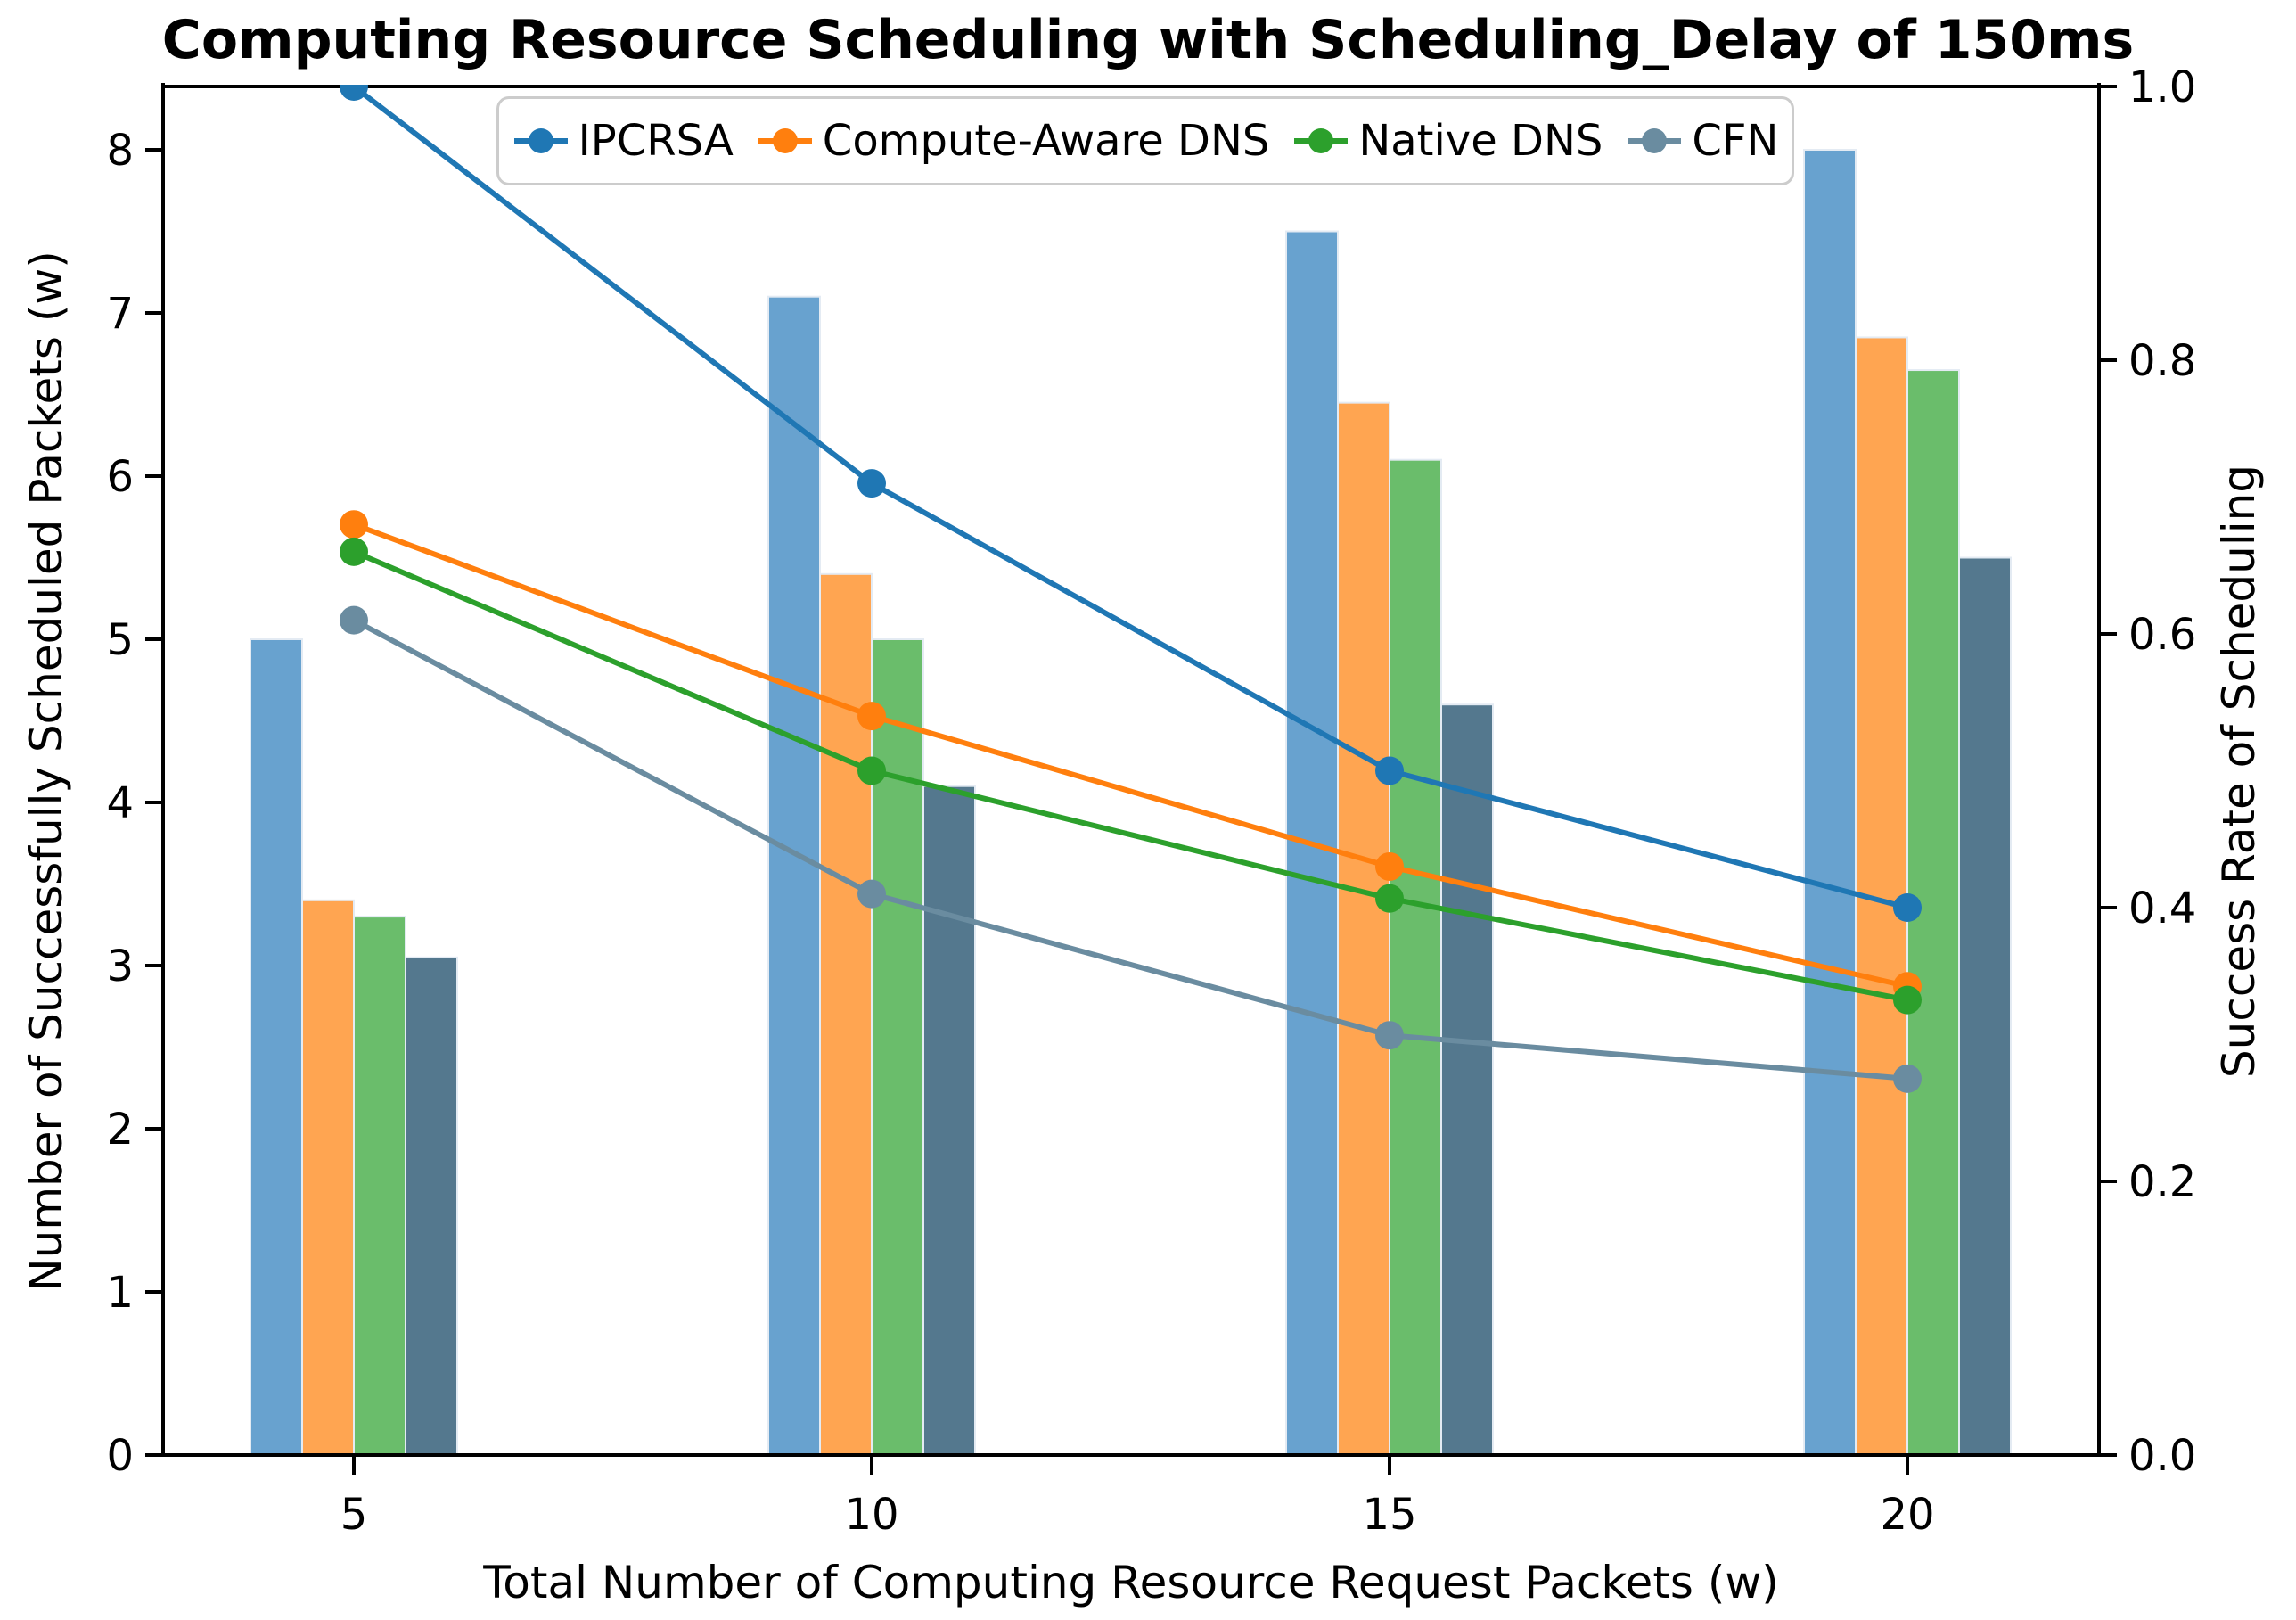  I want to click on marker-cfn-w15, so click(1389, 1035).